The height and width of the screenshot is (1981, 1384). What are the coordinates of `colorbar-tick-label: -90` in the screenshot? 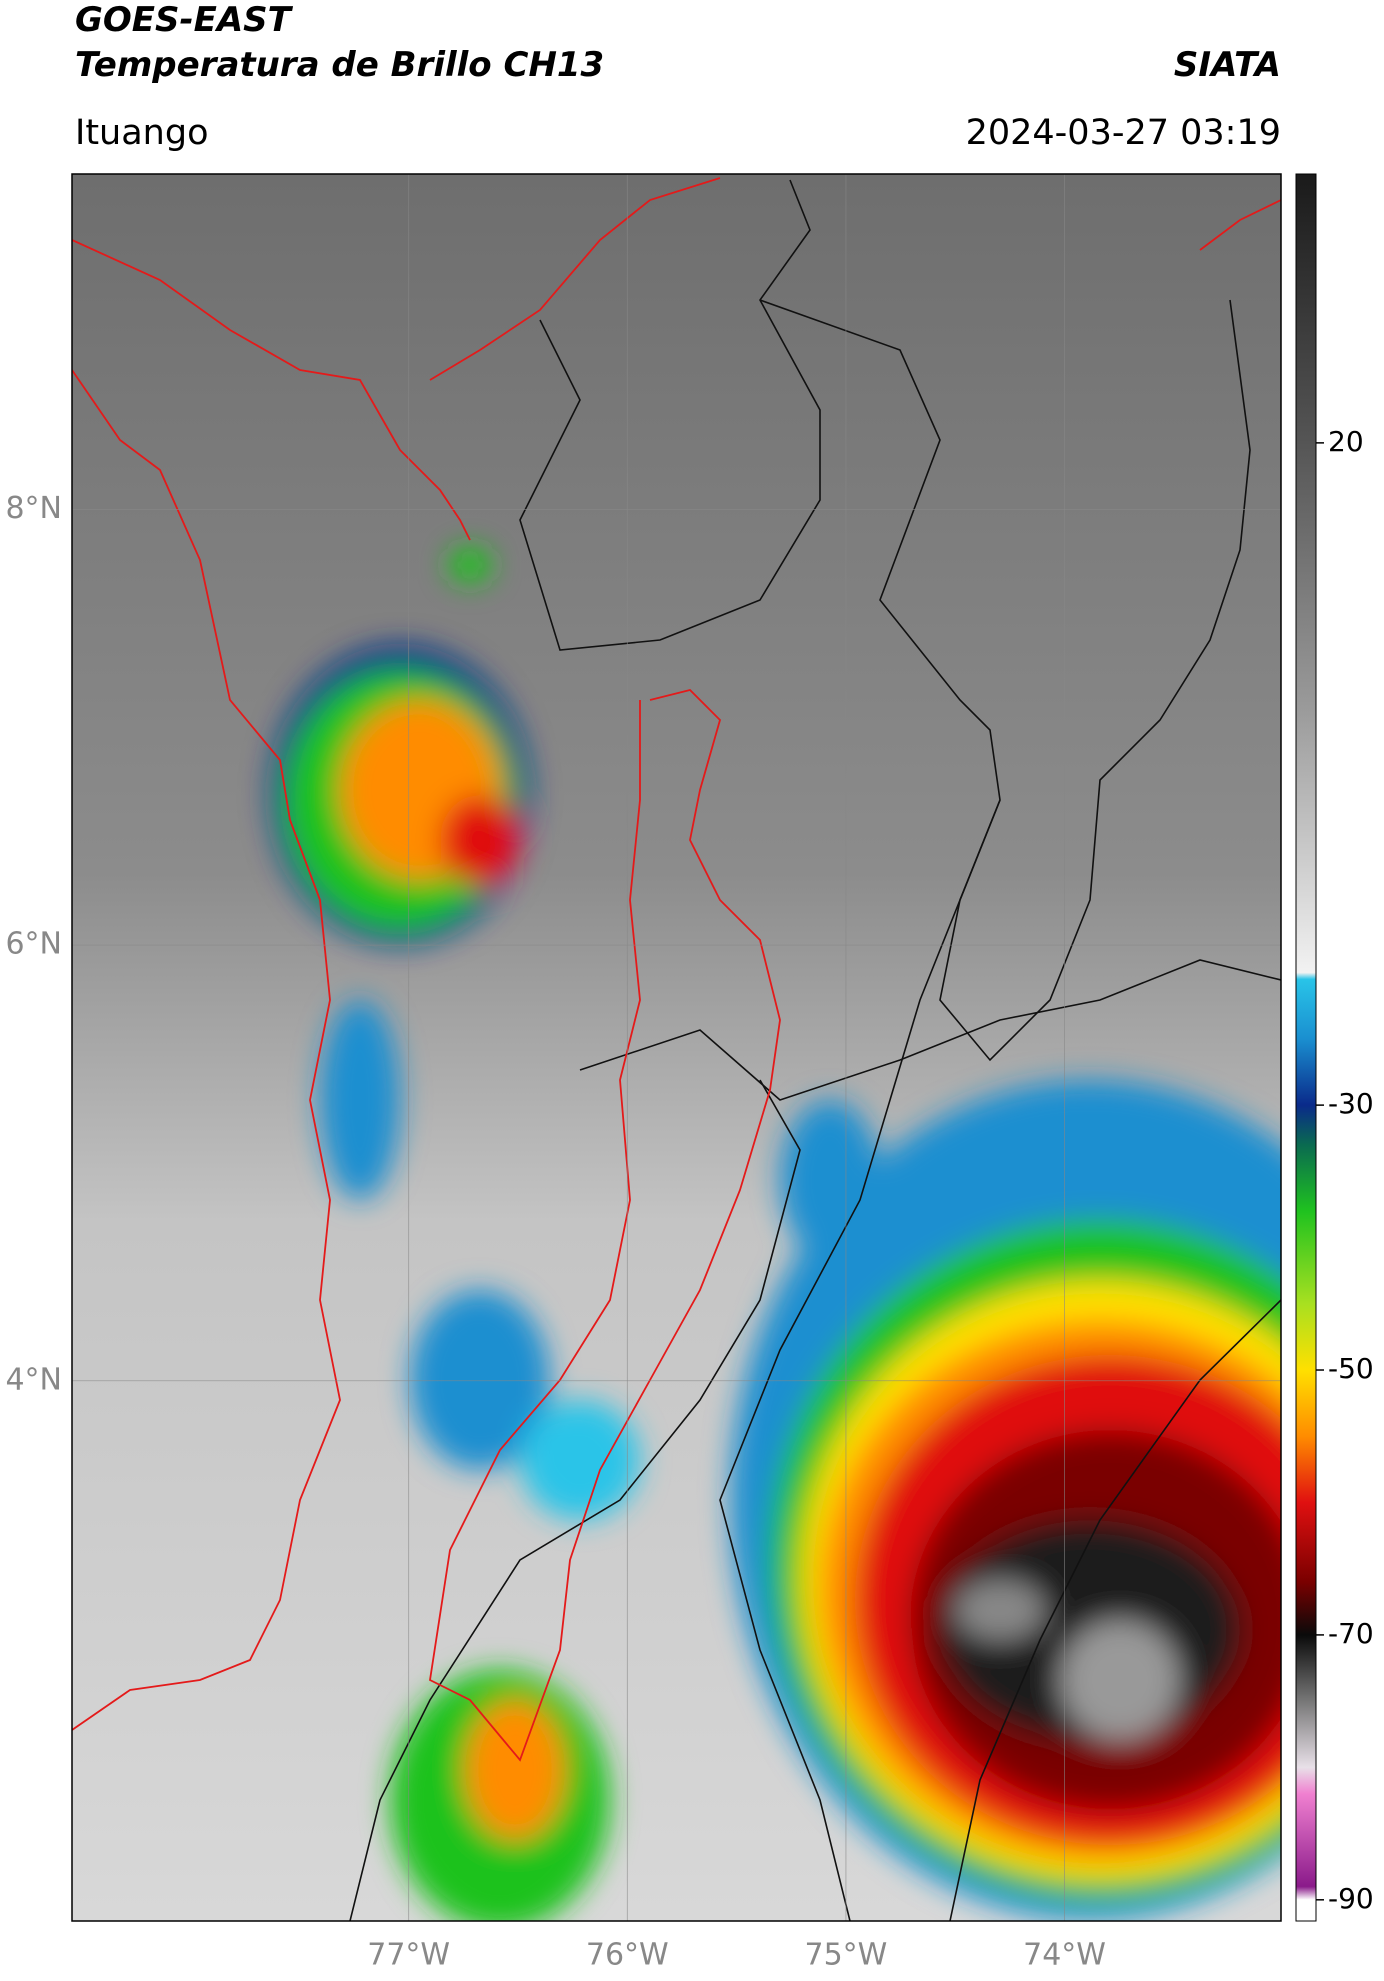 It's located at (1351, 1898).